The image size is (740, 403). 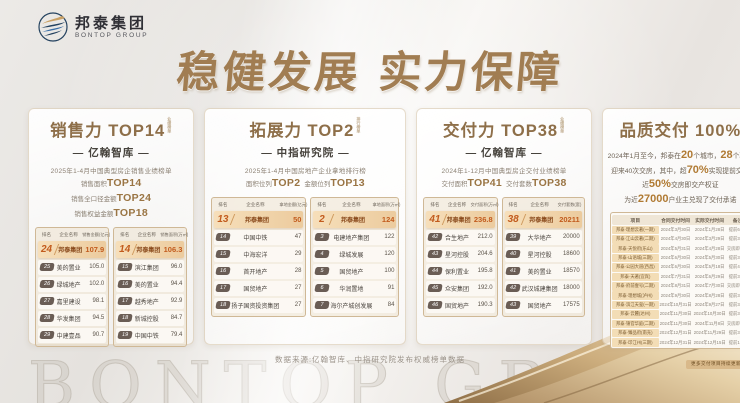 What do you see at coordinates (460, 305) in the screenshot?
I see `ranking-row: 46 国贸地产 190.3` at bounding box center [460, 305].